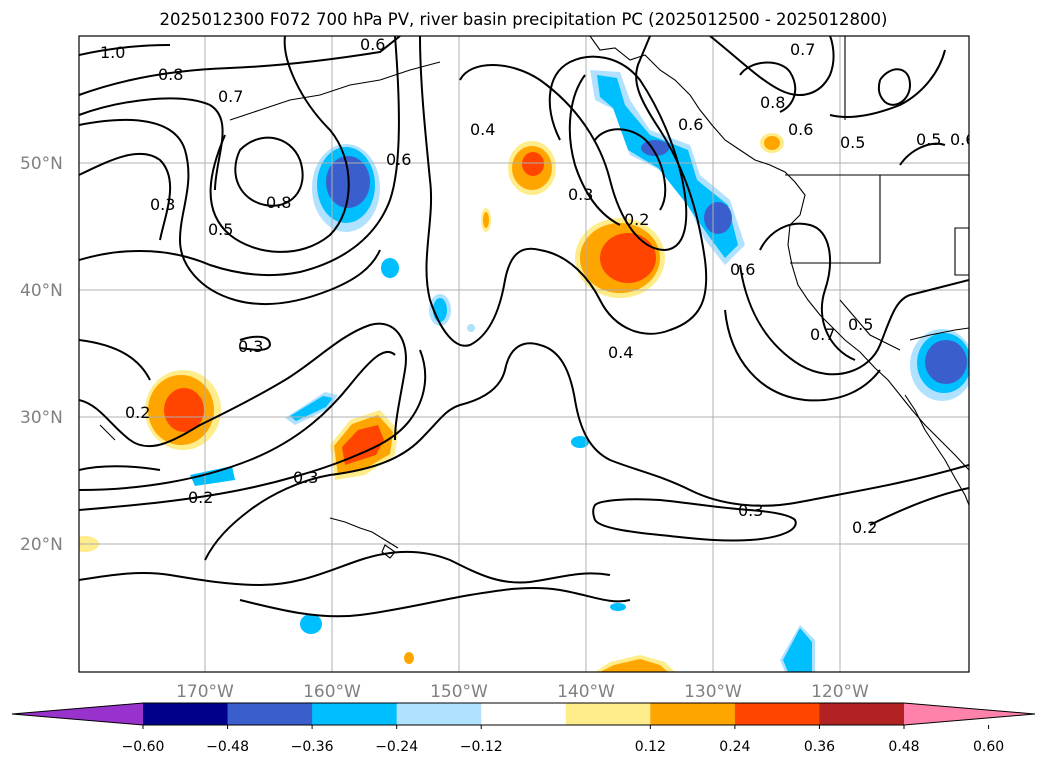 This screenshot has height=765, width=1047. I want to click on lat-label: 50°N, so click(41, 164).